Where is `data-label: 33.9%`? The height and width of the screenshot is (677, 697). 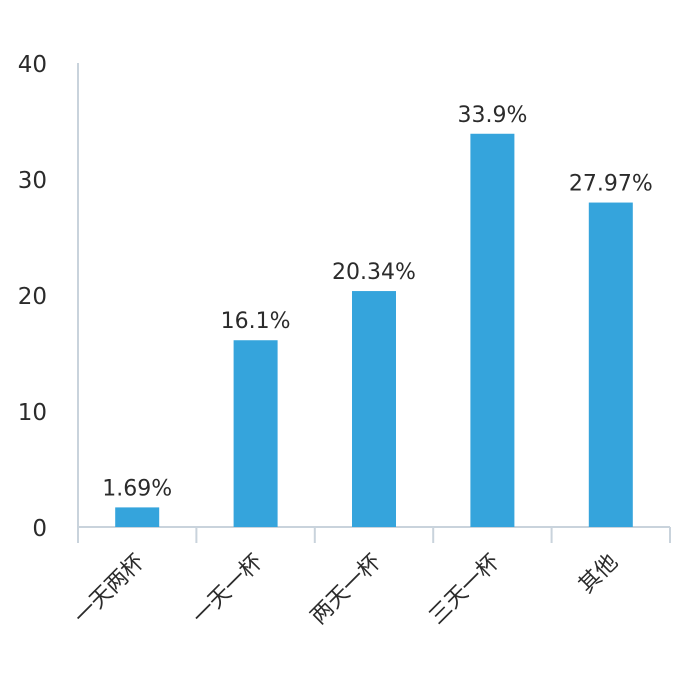 data-label: 33.9% is located at coordinates (492, 115).